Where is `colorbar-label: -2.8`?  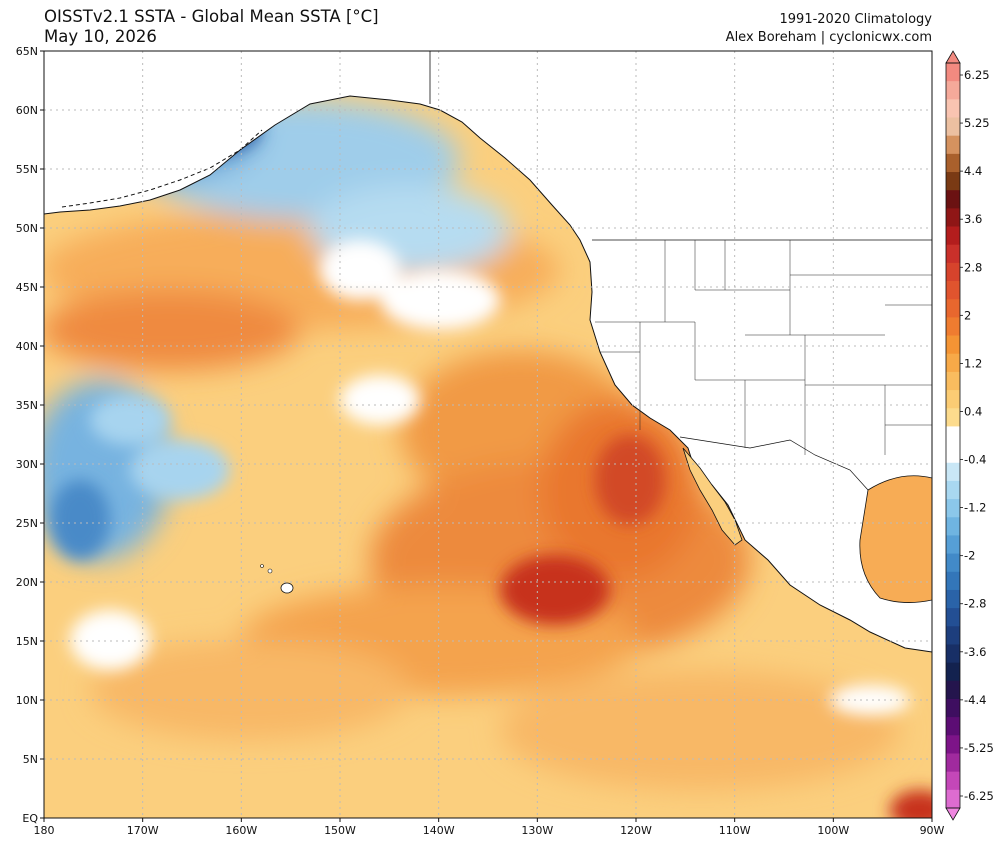
colorbar-label: -2.8 is located at coordinates (975, 604).